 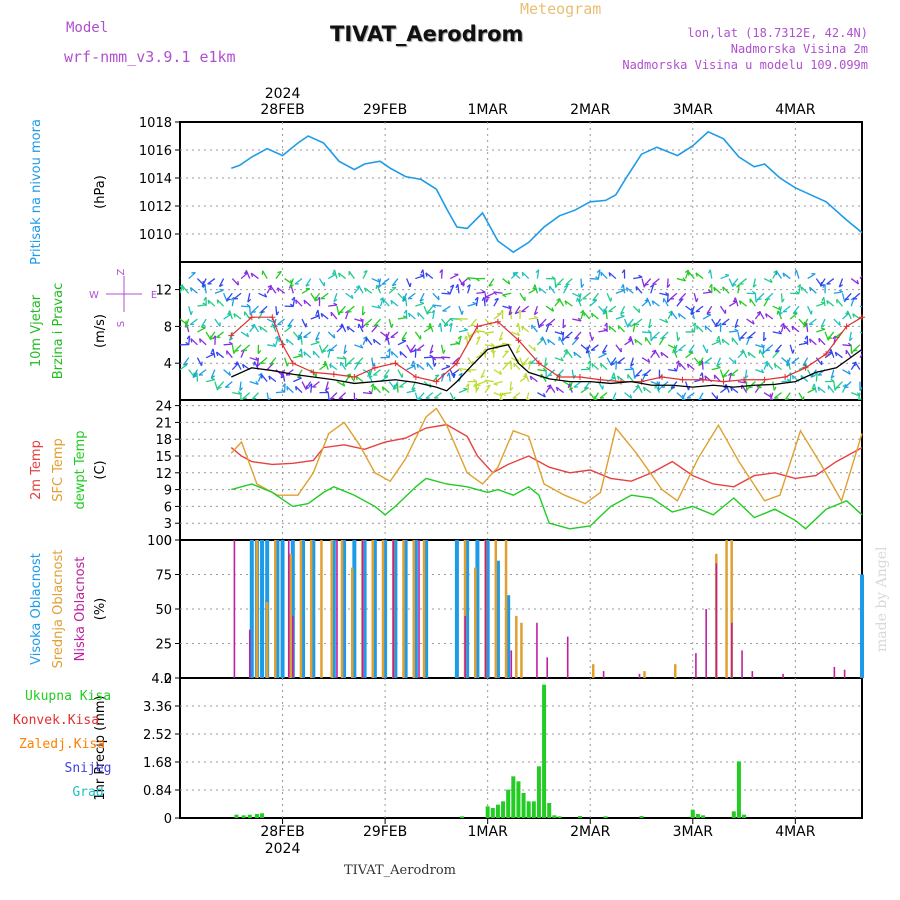 I want to click on side-label: Brzina i Pravac, so click(x=58, y=331).